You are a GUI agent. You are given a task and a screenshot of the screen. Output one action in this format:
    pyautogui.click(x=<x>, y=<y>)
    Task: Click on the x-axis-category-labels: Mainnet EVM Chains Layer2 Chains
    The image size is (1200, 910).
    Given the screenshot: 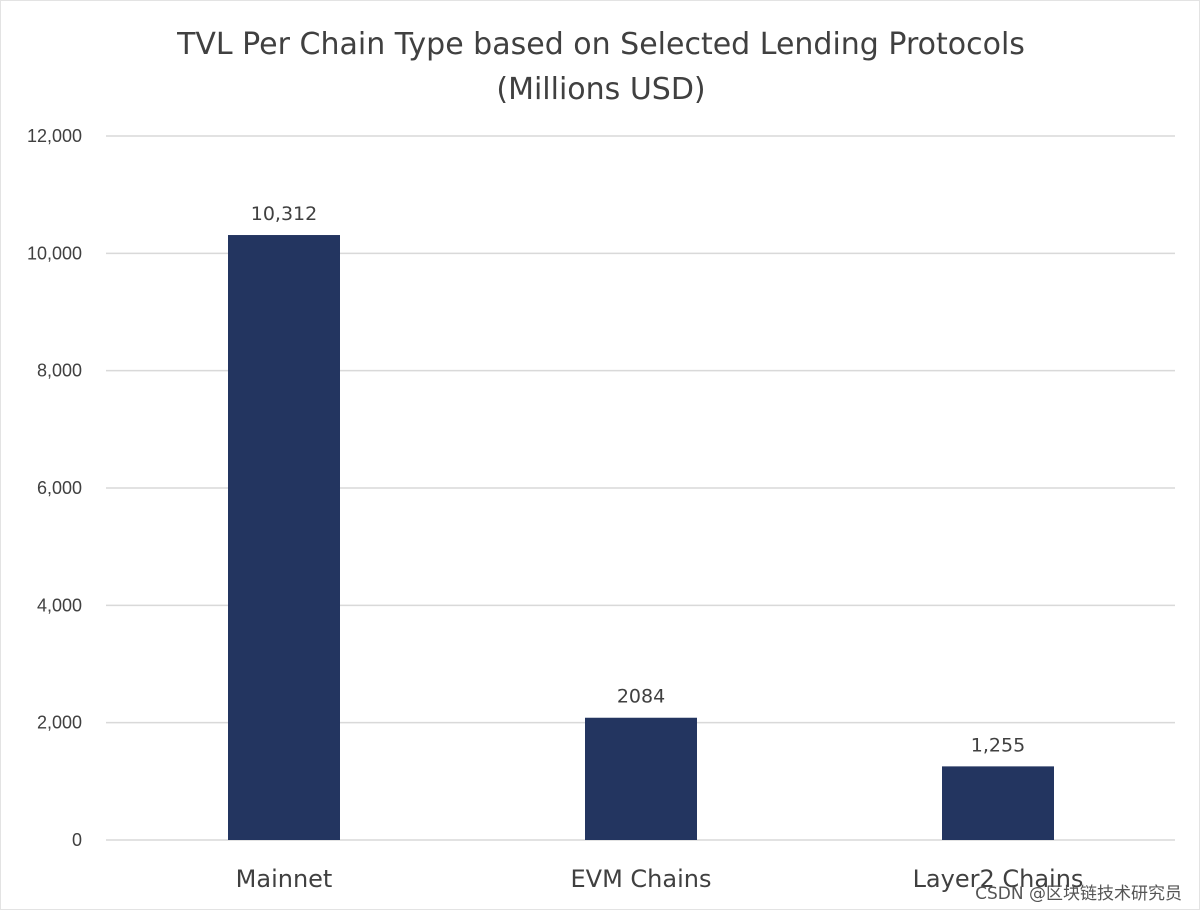 What is the action you would take?
    pyautogui.click(x=660, y=879)
    